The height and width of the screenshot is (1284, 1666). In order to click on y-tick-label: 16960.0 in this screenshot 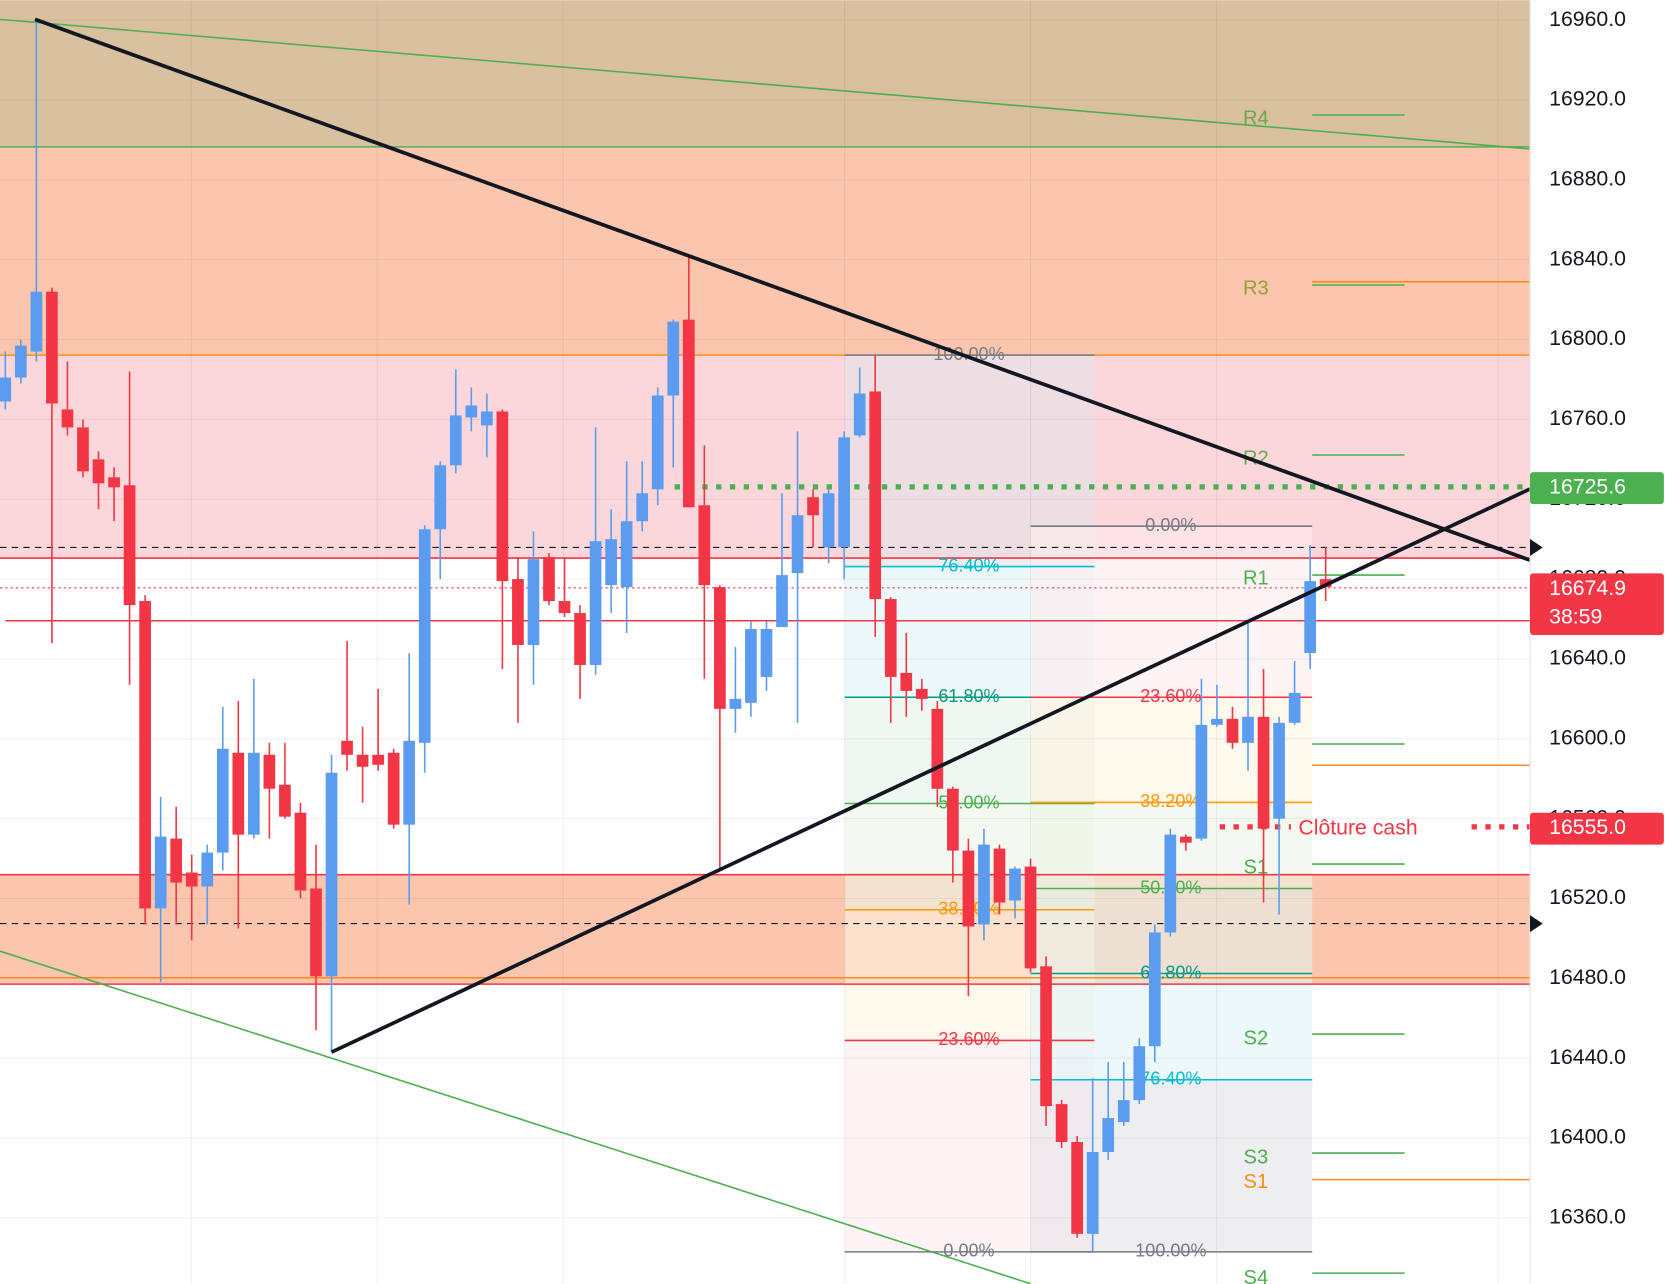, I will do `click(1587, 19)`.